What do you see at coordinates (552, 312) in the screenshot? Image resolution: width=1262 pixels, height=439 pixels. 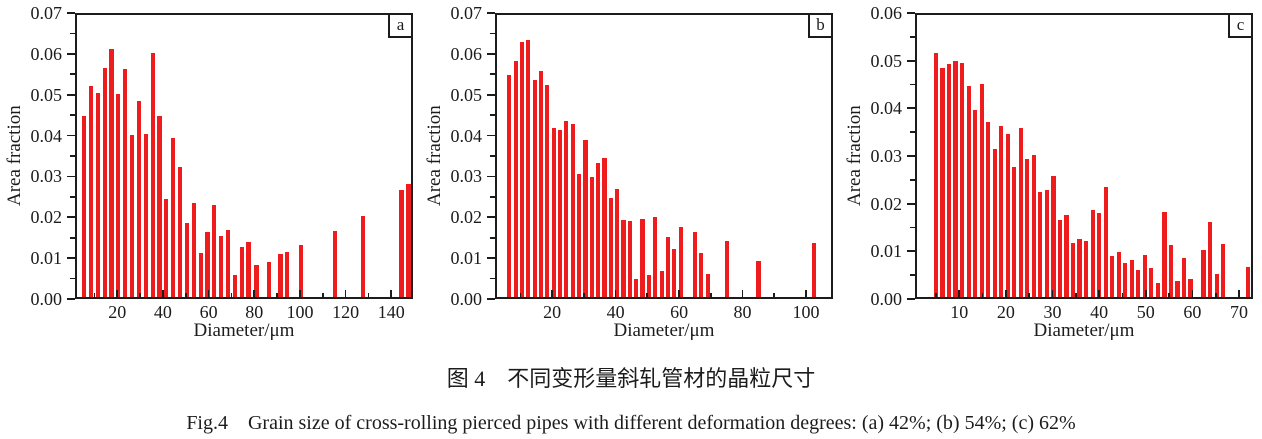 I see `x-tick-label: 20` at bounding box center [552, 312].